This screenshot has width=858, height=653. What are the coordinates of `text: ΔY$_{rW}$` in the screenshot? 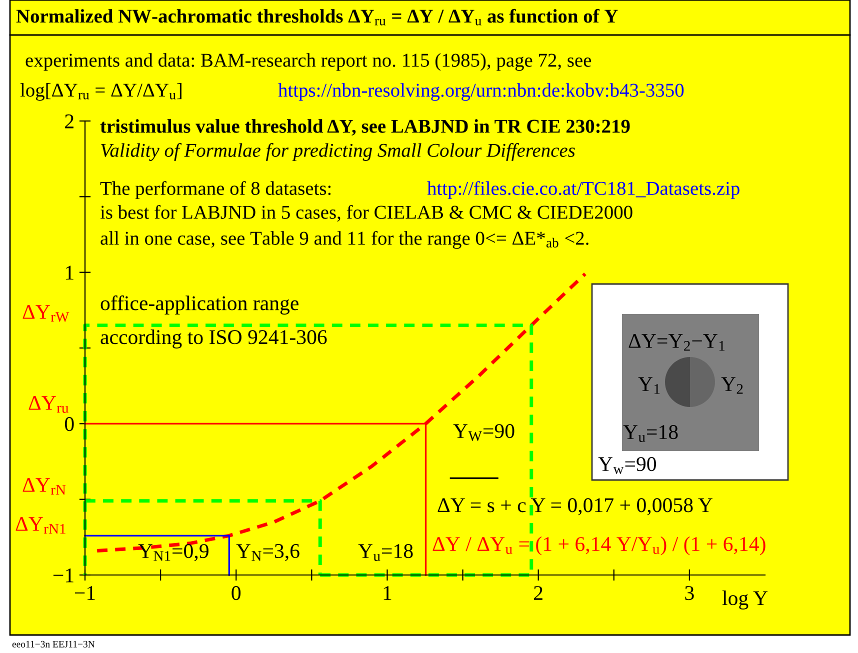 It's located at (46, 313).